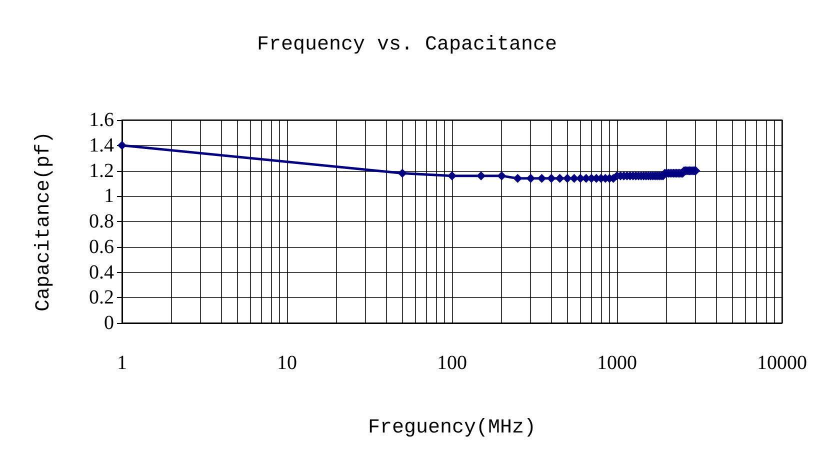  Describe the element at coordinates (407, 45) in the screenshot. I see `chart-title: Frequency vs. Capacitance` at that location.